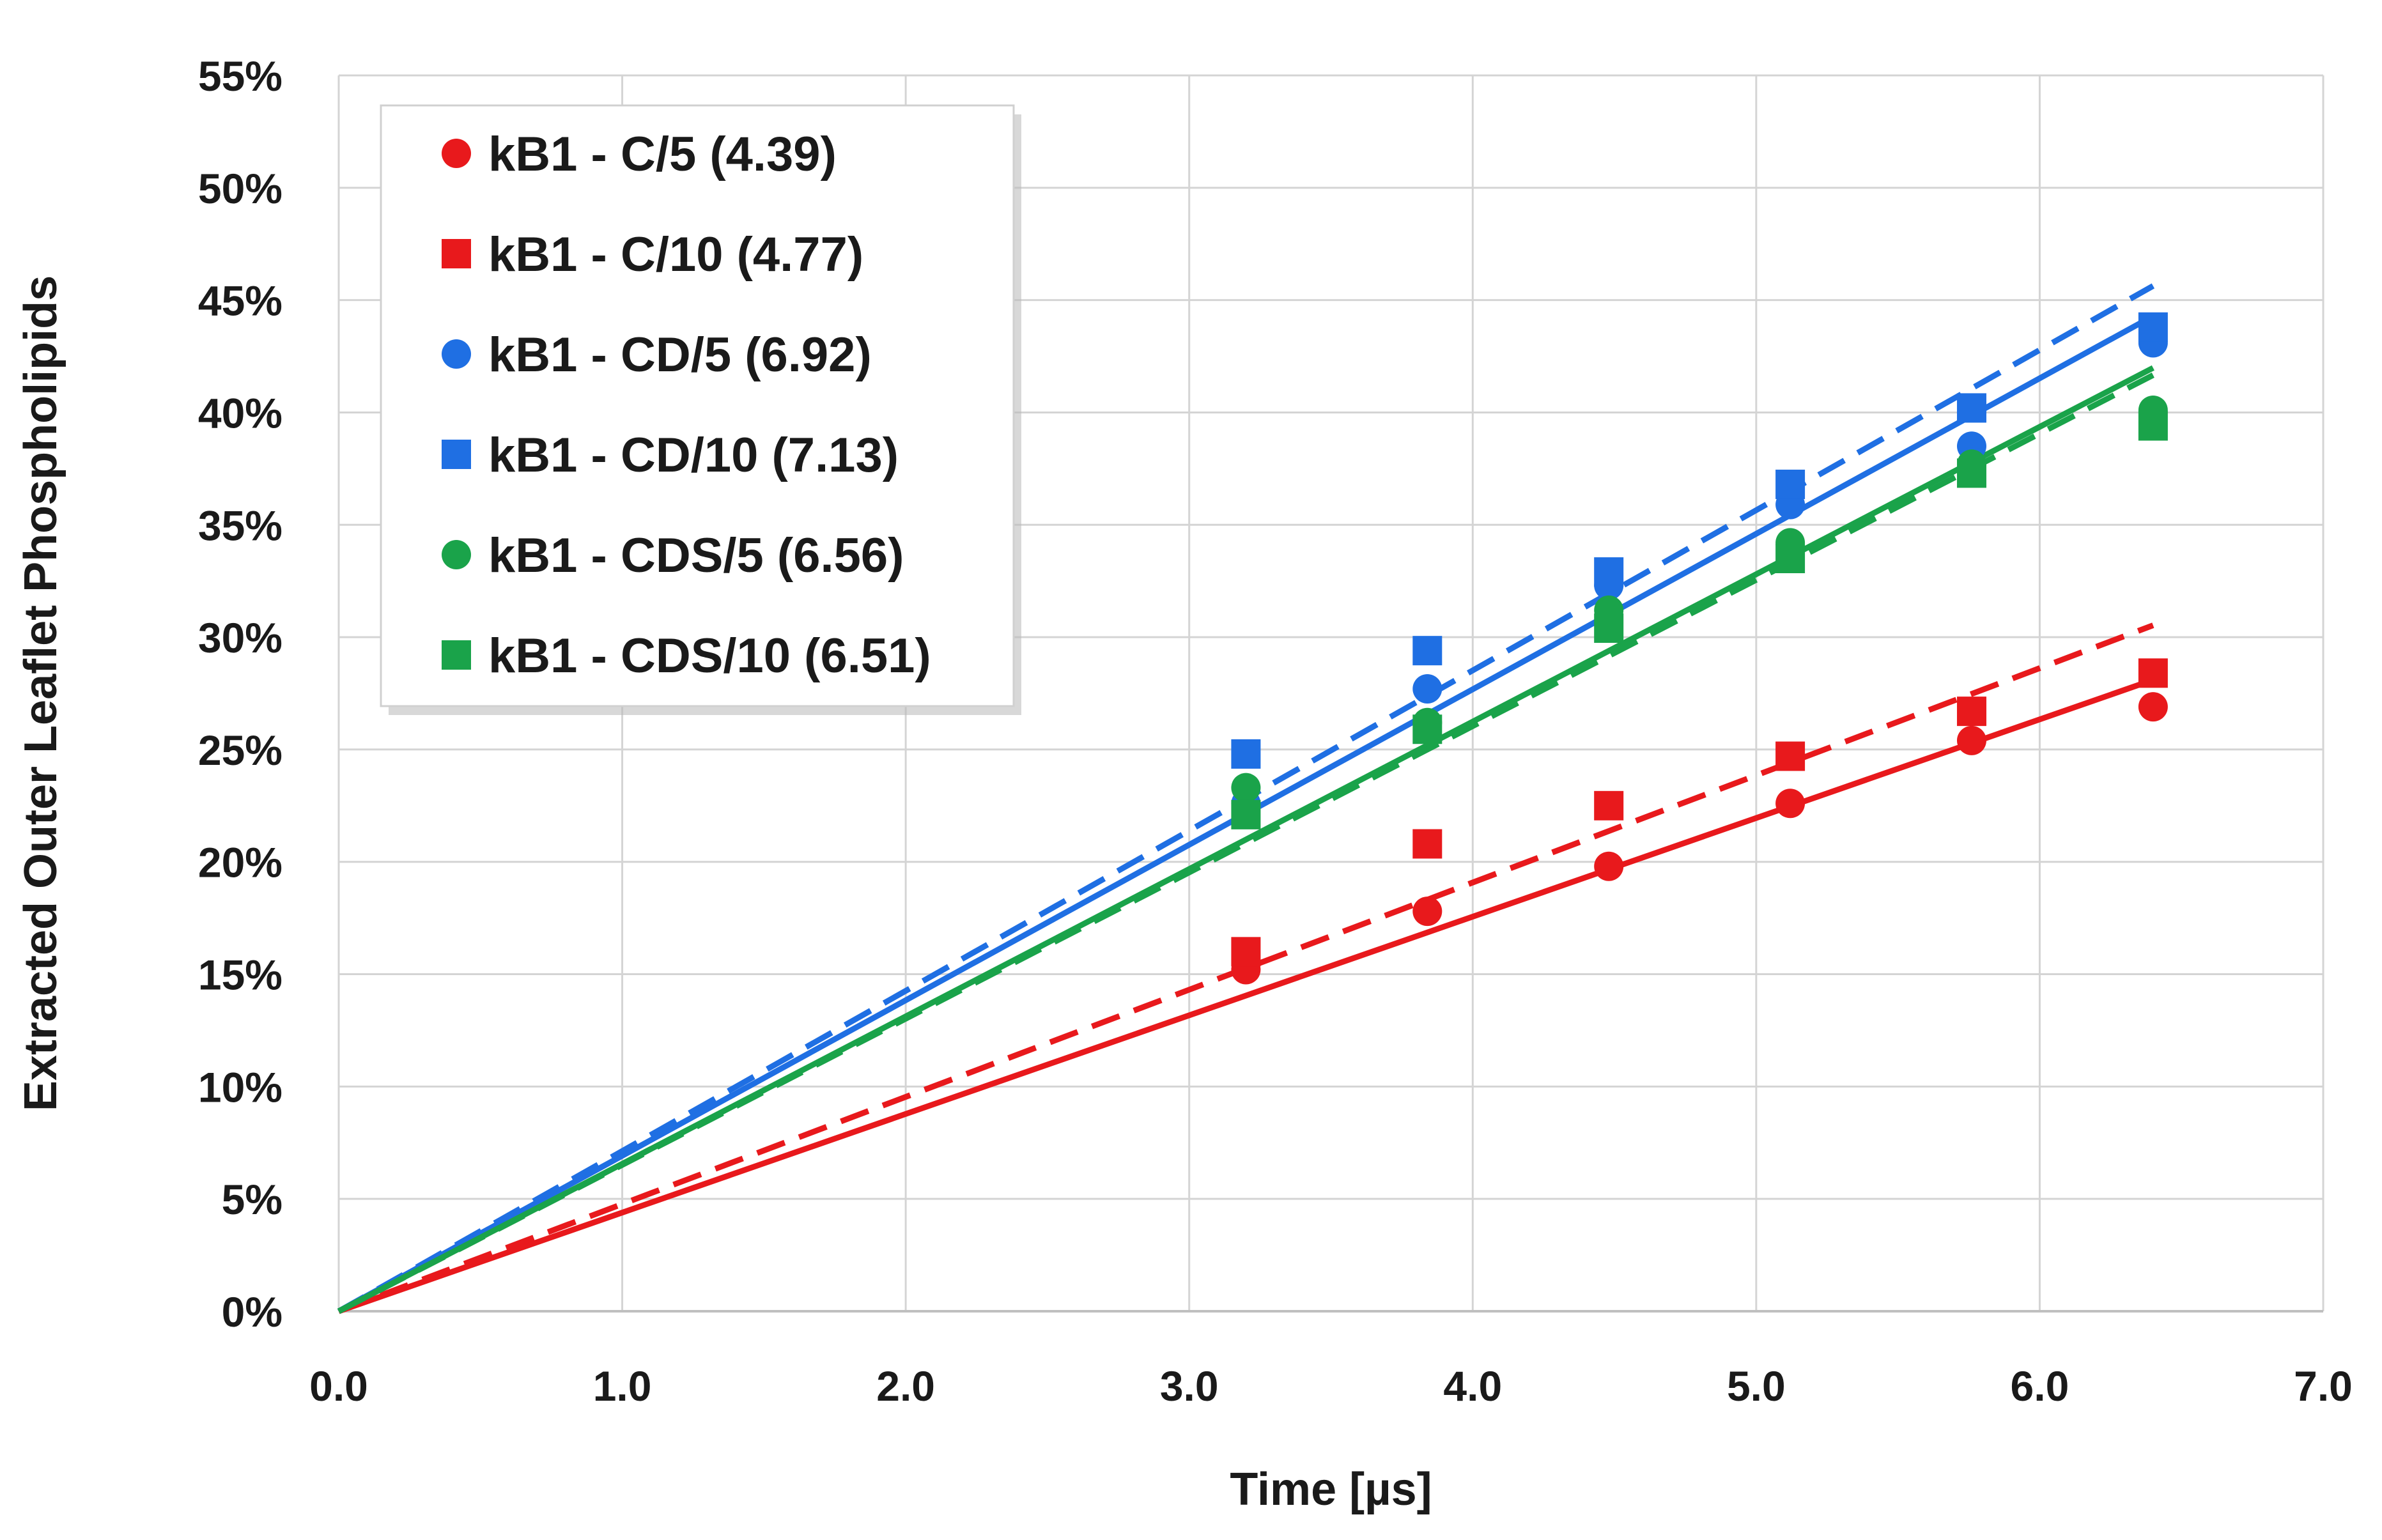  What do you see at coordinates (252, 1312) in the screenshot?
I see `y-tick-label: 0%` at bounding box center [252, 1312].